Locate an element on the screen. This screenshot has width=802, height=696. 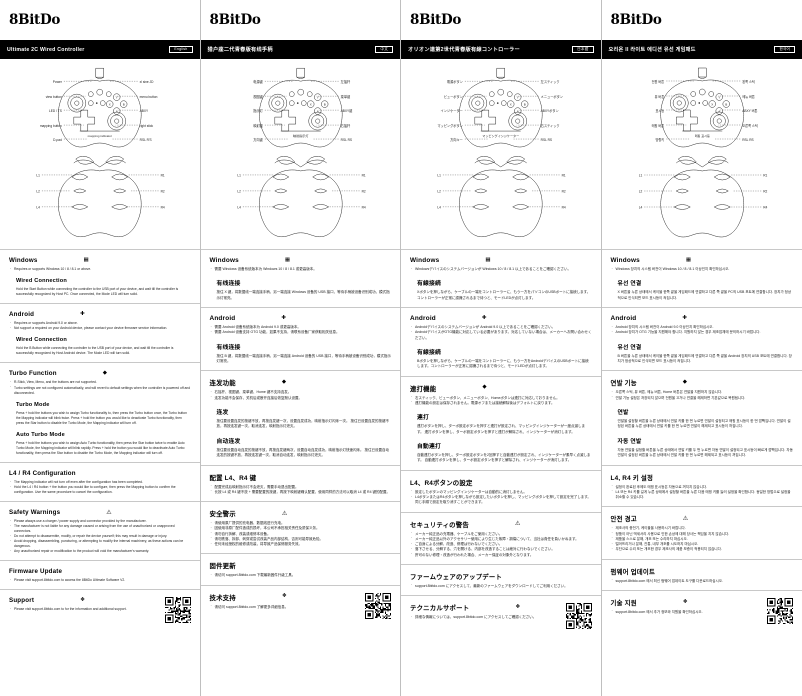
section-heading: セキュリティの警告 is located at coordinates (439, 525).